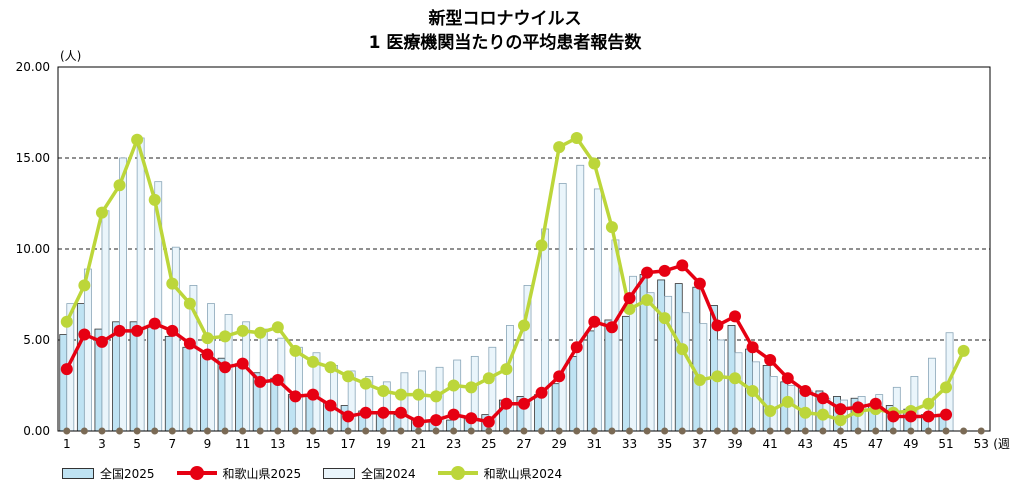 The image size is (1010, 495). I want to click on x-tick-label: 51, so click(945, 444).